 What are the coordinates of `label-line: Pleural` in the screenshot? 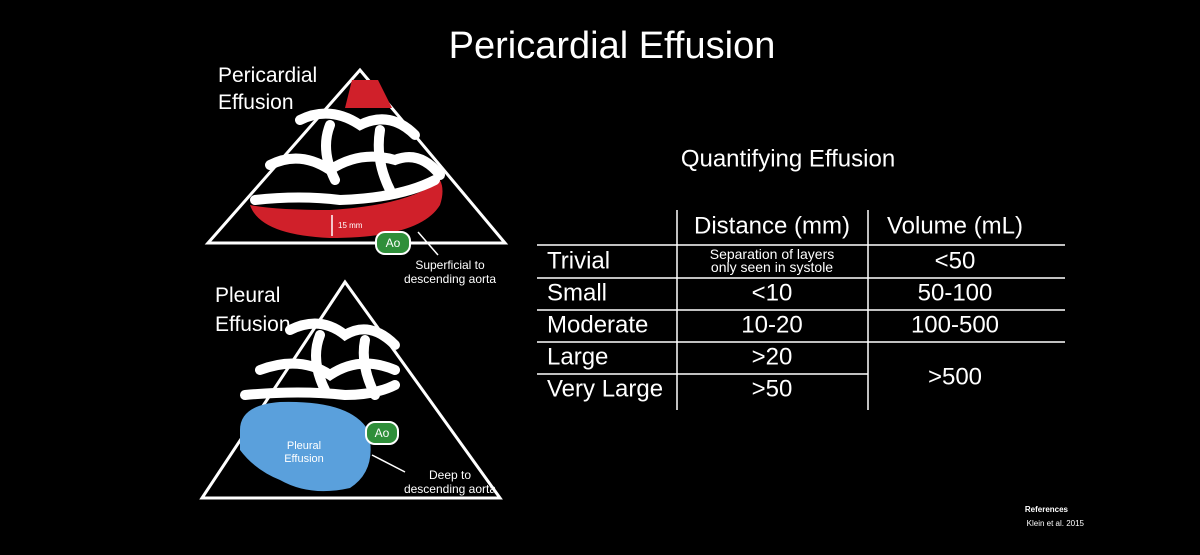 It's located at (247, 295).